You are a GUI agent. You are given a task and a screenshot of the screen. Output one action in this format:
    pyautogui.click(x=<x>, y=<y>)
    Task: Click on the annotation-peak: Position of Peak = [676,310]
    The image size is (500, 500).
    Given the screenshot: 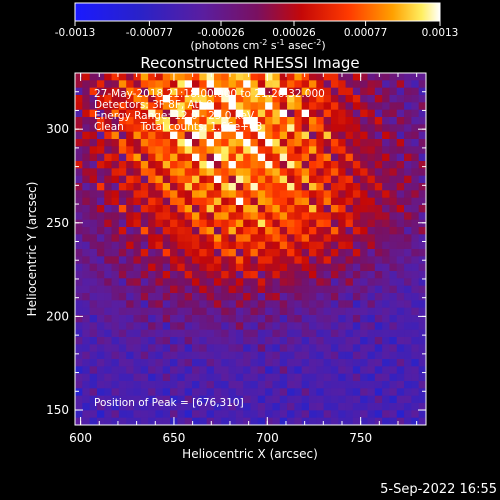 What is the action you would take?
    pyautogui.click(x=169, y=403)
    